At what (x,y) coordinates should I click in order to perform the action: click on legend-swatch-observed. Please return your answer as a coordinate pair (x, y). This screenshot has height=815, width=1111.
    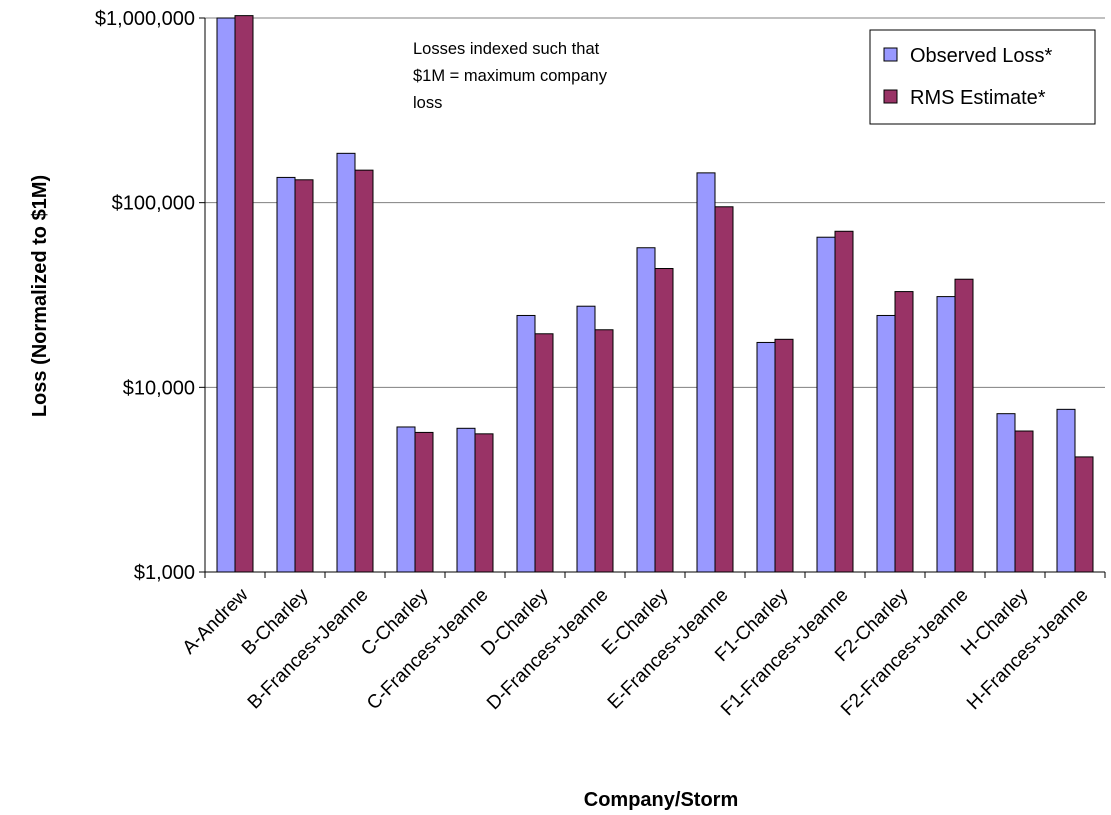
    Looking at the image, I should click on (890, 54).